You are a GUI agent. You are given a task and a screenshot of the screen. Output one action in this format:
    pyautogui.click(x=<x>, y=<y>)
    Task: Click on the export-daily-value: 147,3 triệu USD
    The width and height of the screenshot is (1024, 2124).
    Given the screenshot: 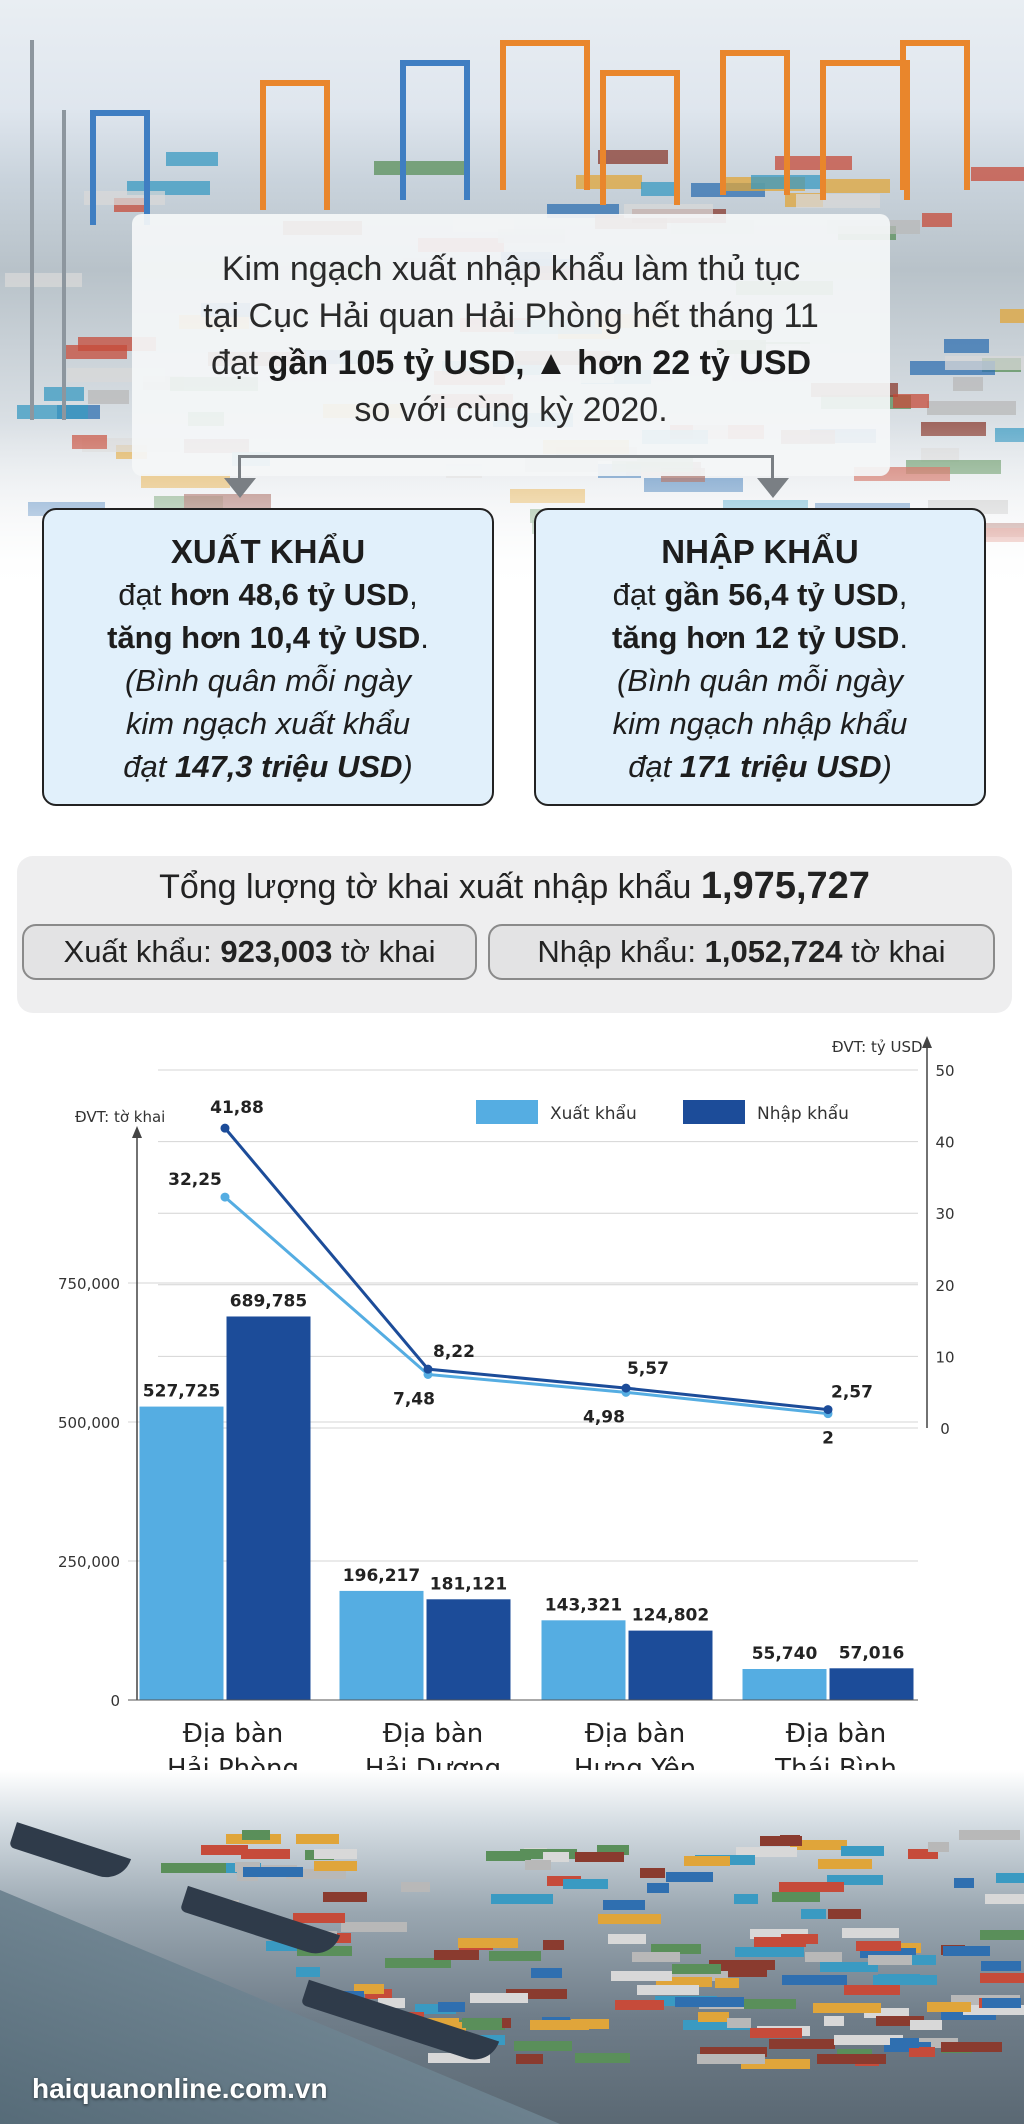 What is the action you would take?
    pyautogui.click(x=288, y=766)
    